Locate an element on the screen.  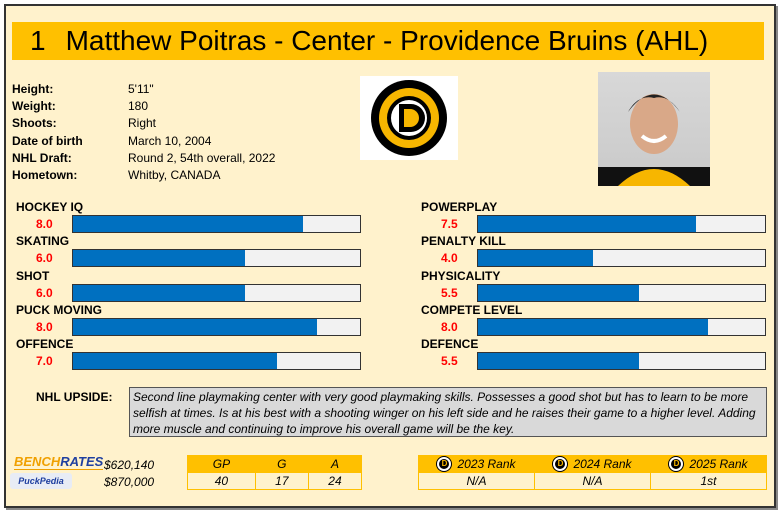
skill-label: COMPETE LEVEL is located at coordinates (472, 309).